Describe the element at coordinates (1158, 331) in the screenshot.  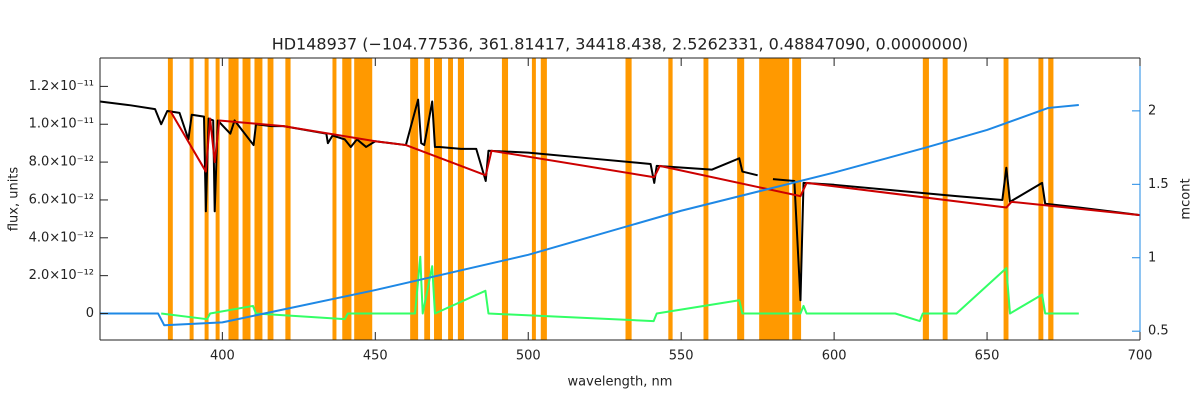
I see `y2-tick-label: 0.5` at that location.